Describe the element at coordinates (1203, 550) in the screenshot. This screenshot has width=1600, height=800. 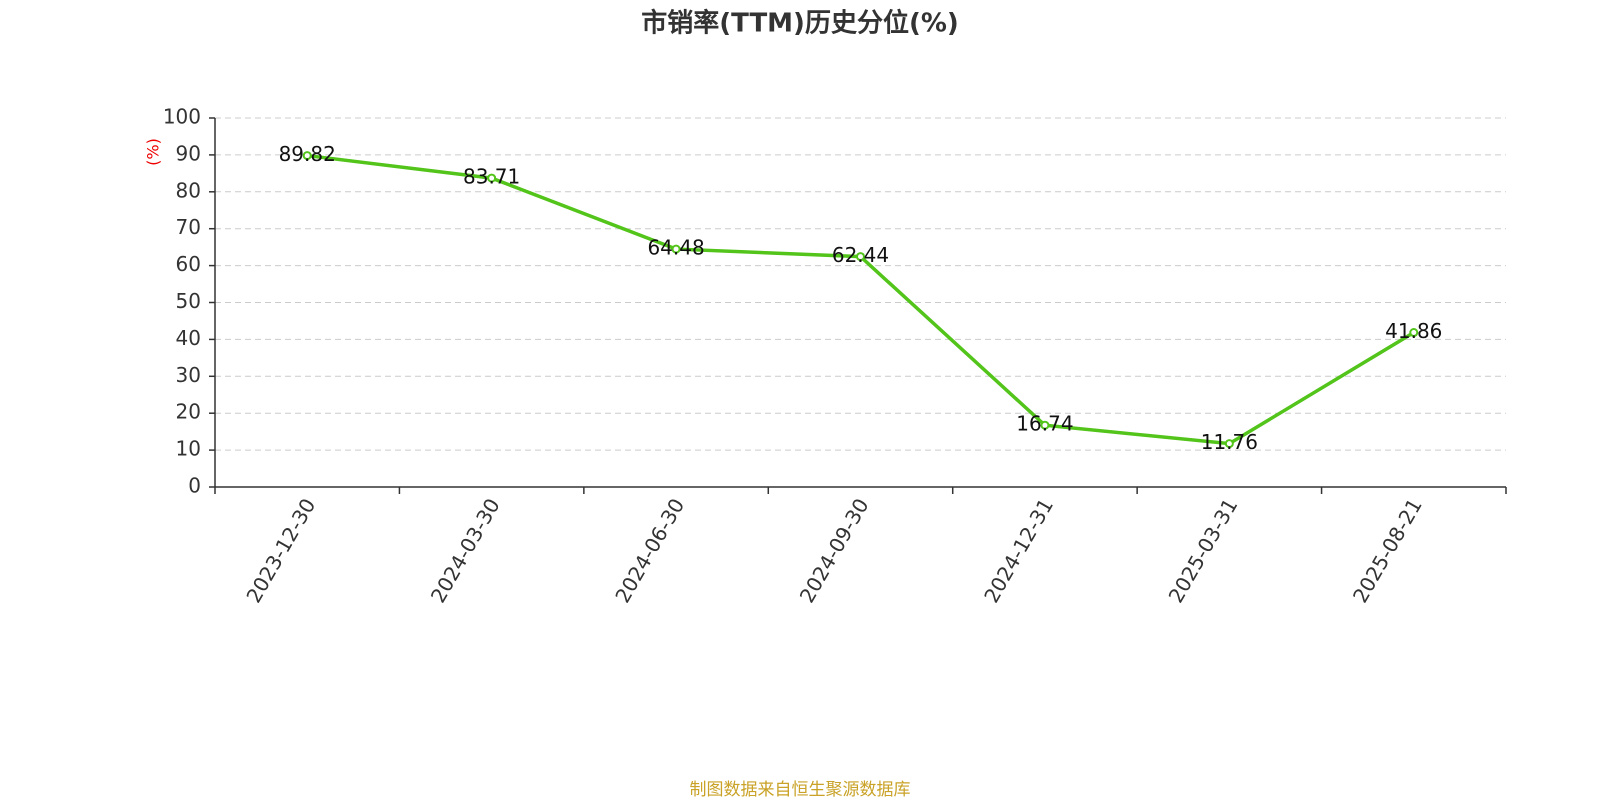
I see `x-tick-label: 2025-03-31` at that location.